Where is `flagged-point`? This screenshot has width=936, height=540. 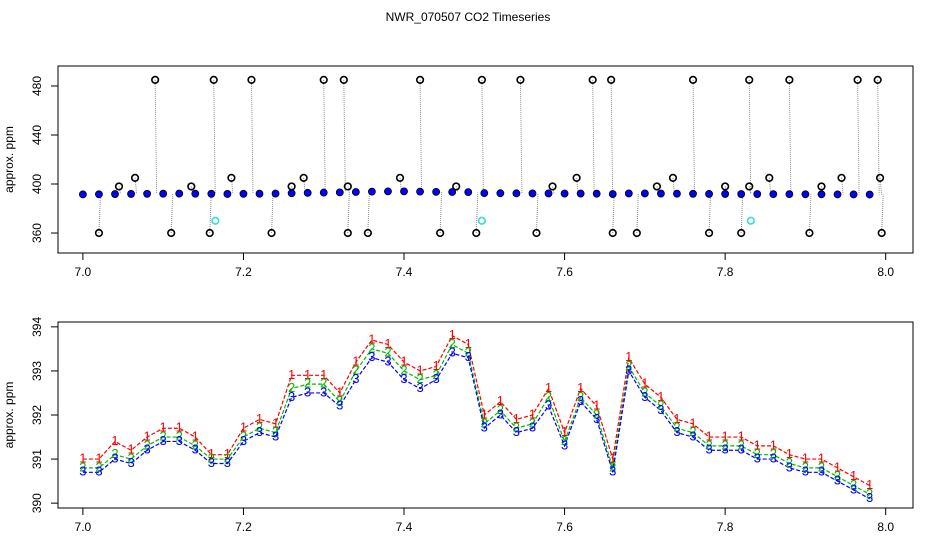 flagged-point is located at coordinates (750, 220).